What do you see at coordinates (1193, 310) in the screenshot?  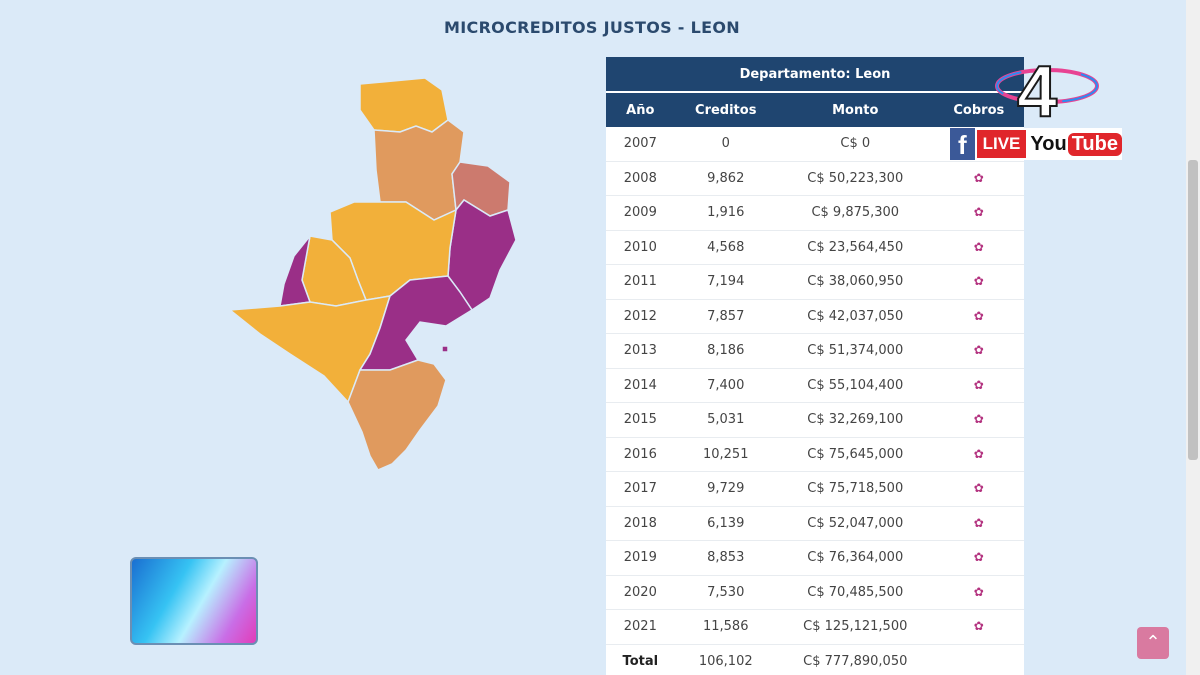 I see `scrollbar-thumb` at bounding box center [1193, 310].